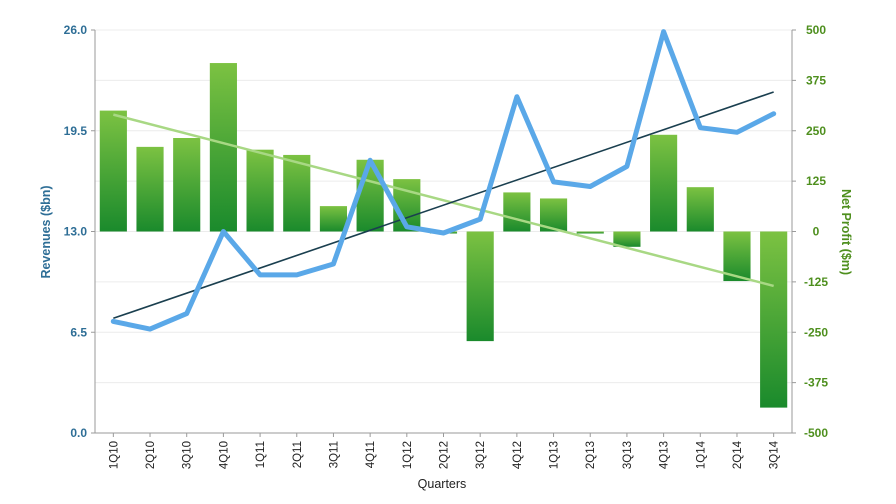 This screenshot has height=504, width=896. I want to click on x-tick-label: 1Q12, so click(408, 455).